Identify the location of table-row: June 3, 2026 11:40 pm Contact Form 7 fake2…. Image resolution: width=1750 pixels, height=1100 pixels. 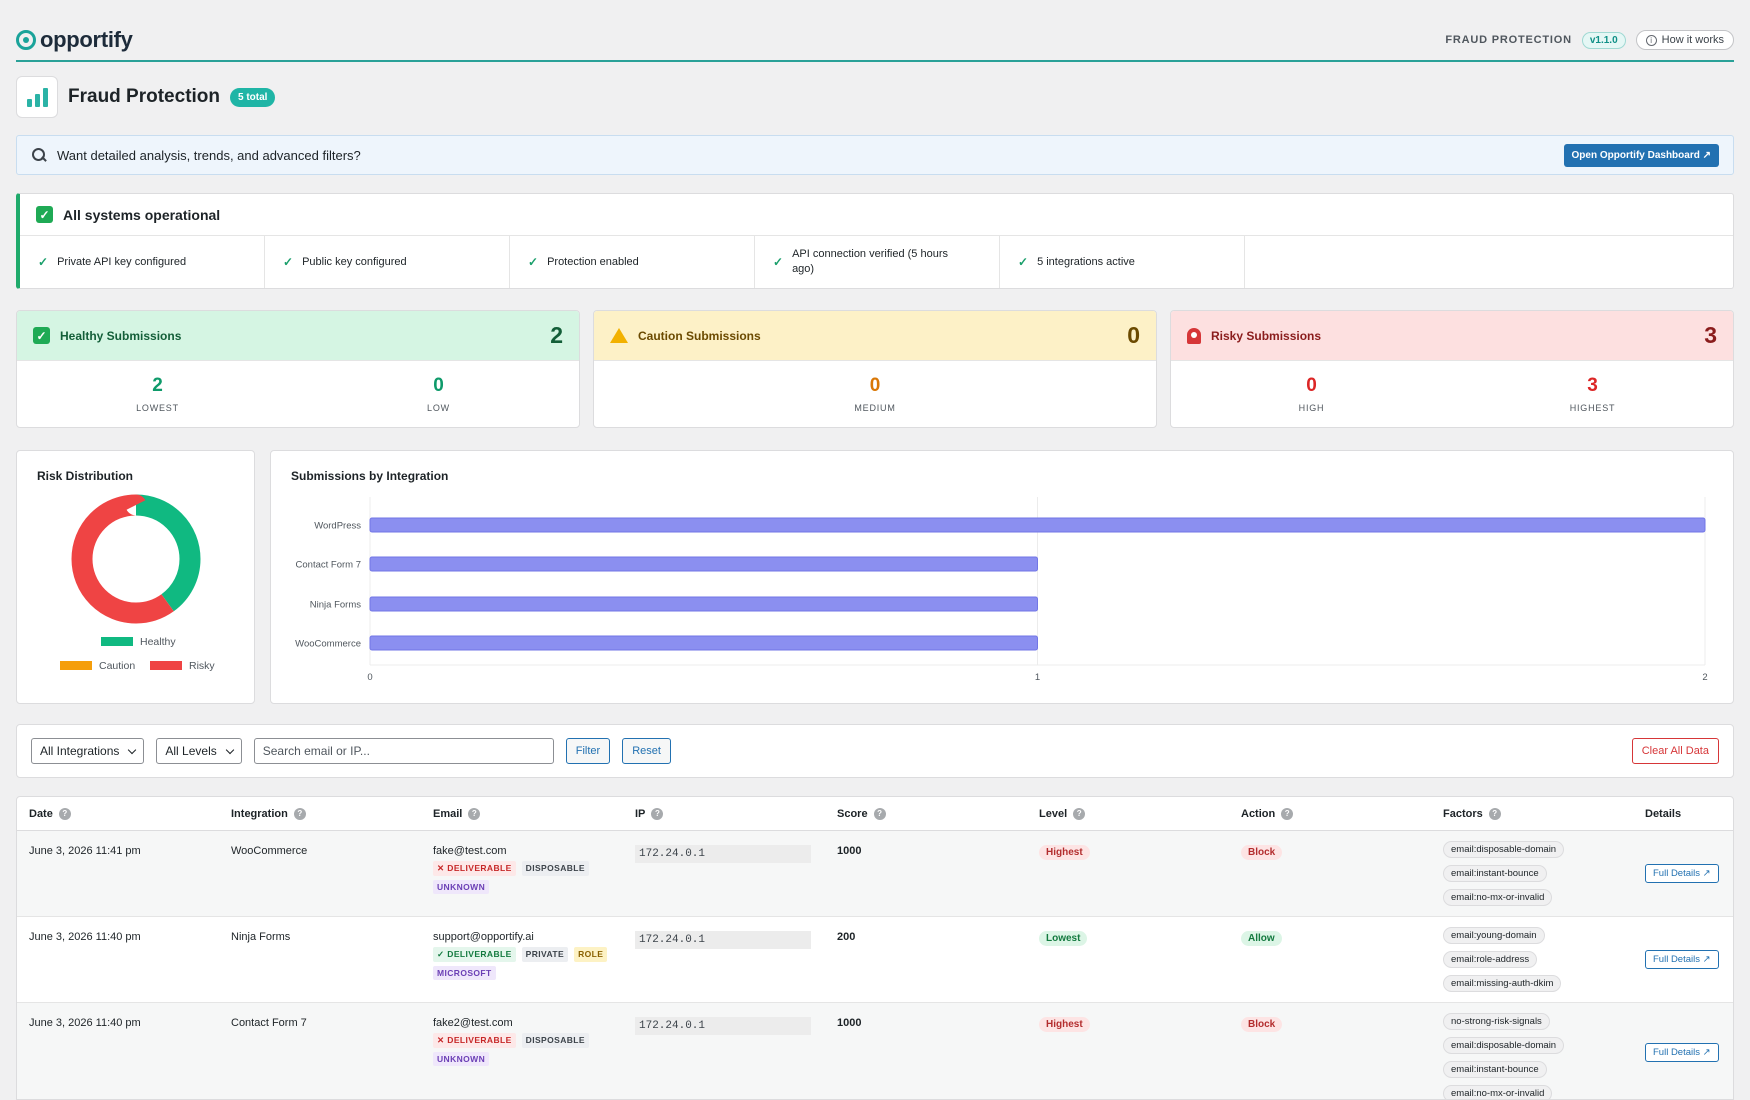
(875, 1051).